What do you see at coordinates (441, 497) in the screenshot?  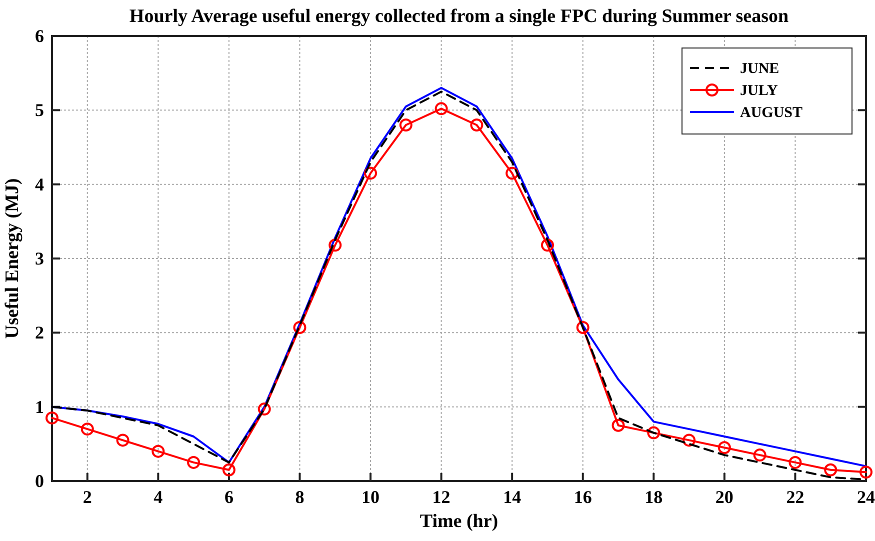 I see `x-tick-label: 12` at bounding box center [441, 497].